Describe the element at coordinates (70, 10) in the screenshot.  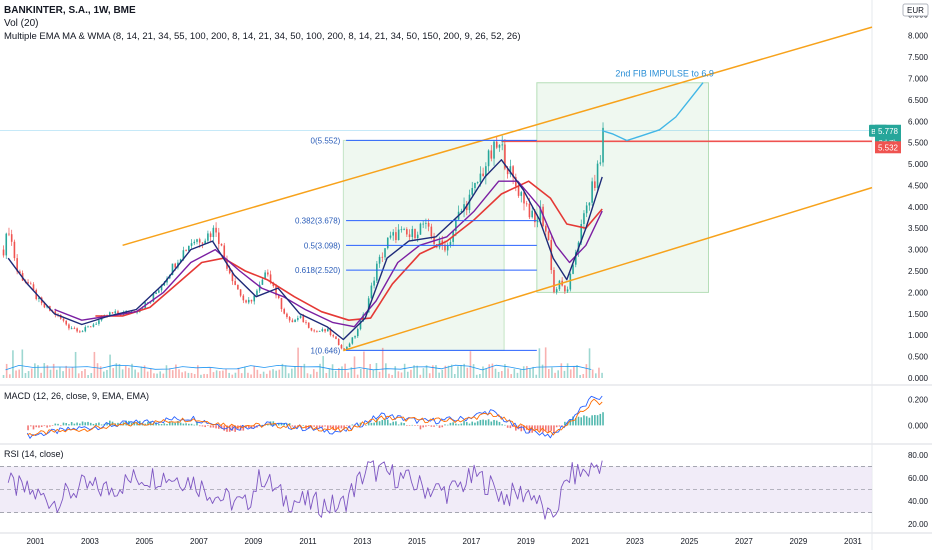
I see `symbol-title: BANKINTER, S.A., 1W, BME` at that location.